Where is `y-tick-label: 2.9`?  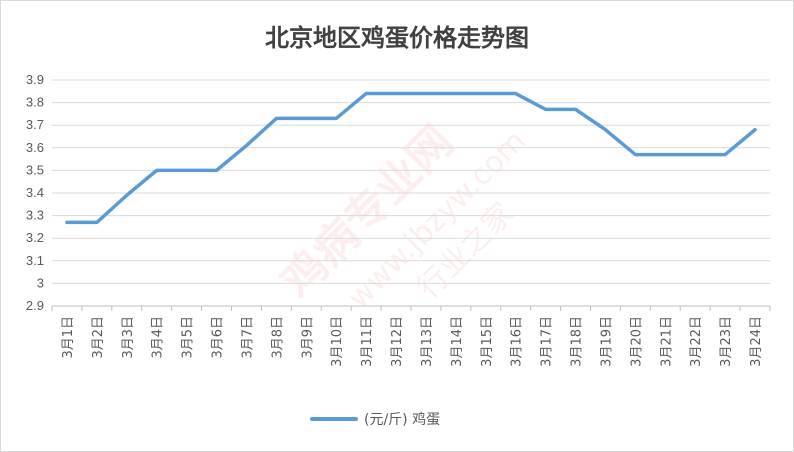 y-tick-label: 2.9 is located at coordinates (35, 305).